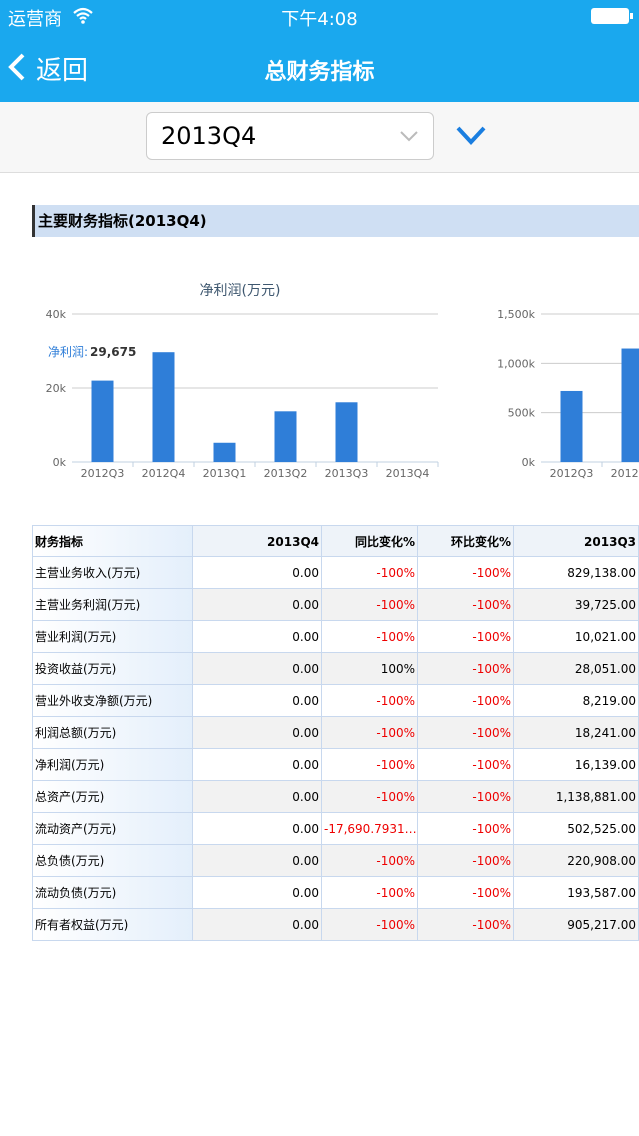 This screenshot has height=1136, width=639. What do you see at coordinates (370, 669) in the screenshot?
I see `table-cell: 100%` at bounding box center [370, 669].